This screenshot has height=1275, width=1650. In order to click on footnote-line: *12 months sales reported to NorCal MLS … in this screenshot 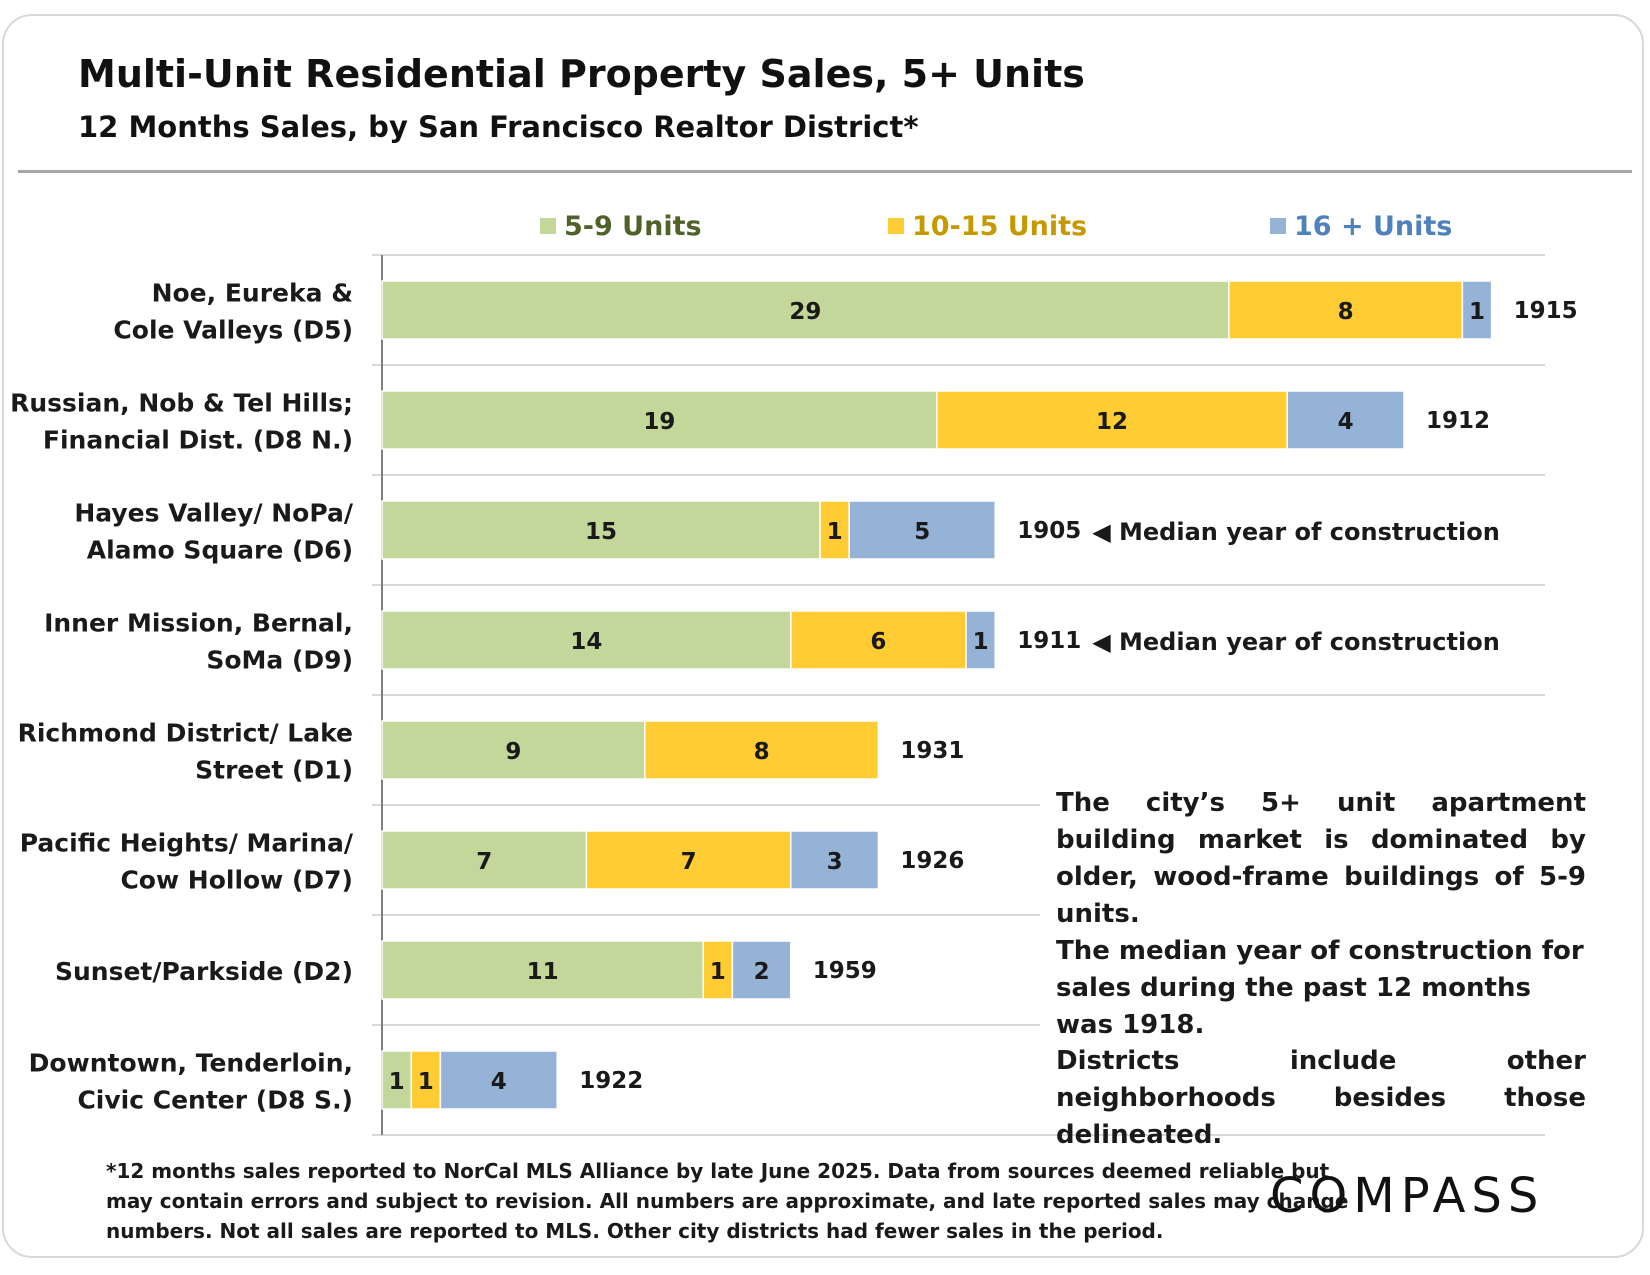, I will do `click(718, 1171)`.